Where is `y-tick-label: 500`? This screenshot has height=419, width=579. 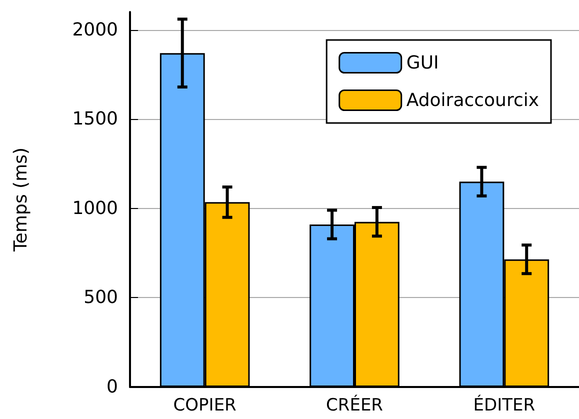
y-tick-label: 500 is located at coordinates (101, 297).